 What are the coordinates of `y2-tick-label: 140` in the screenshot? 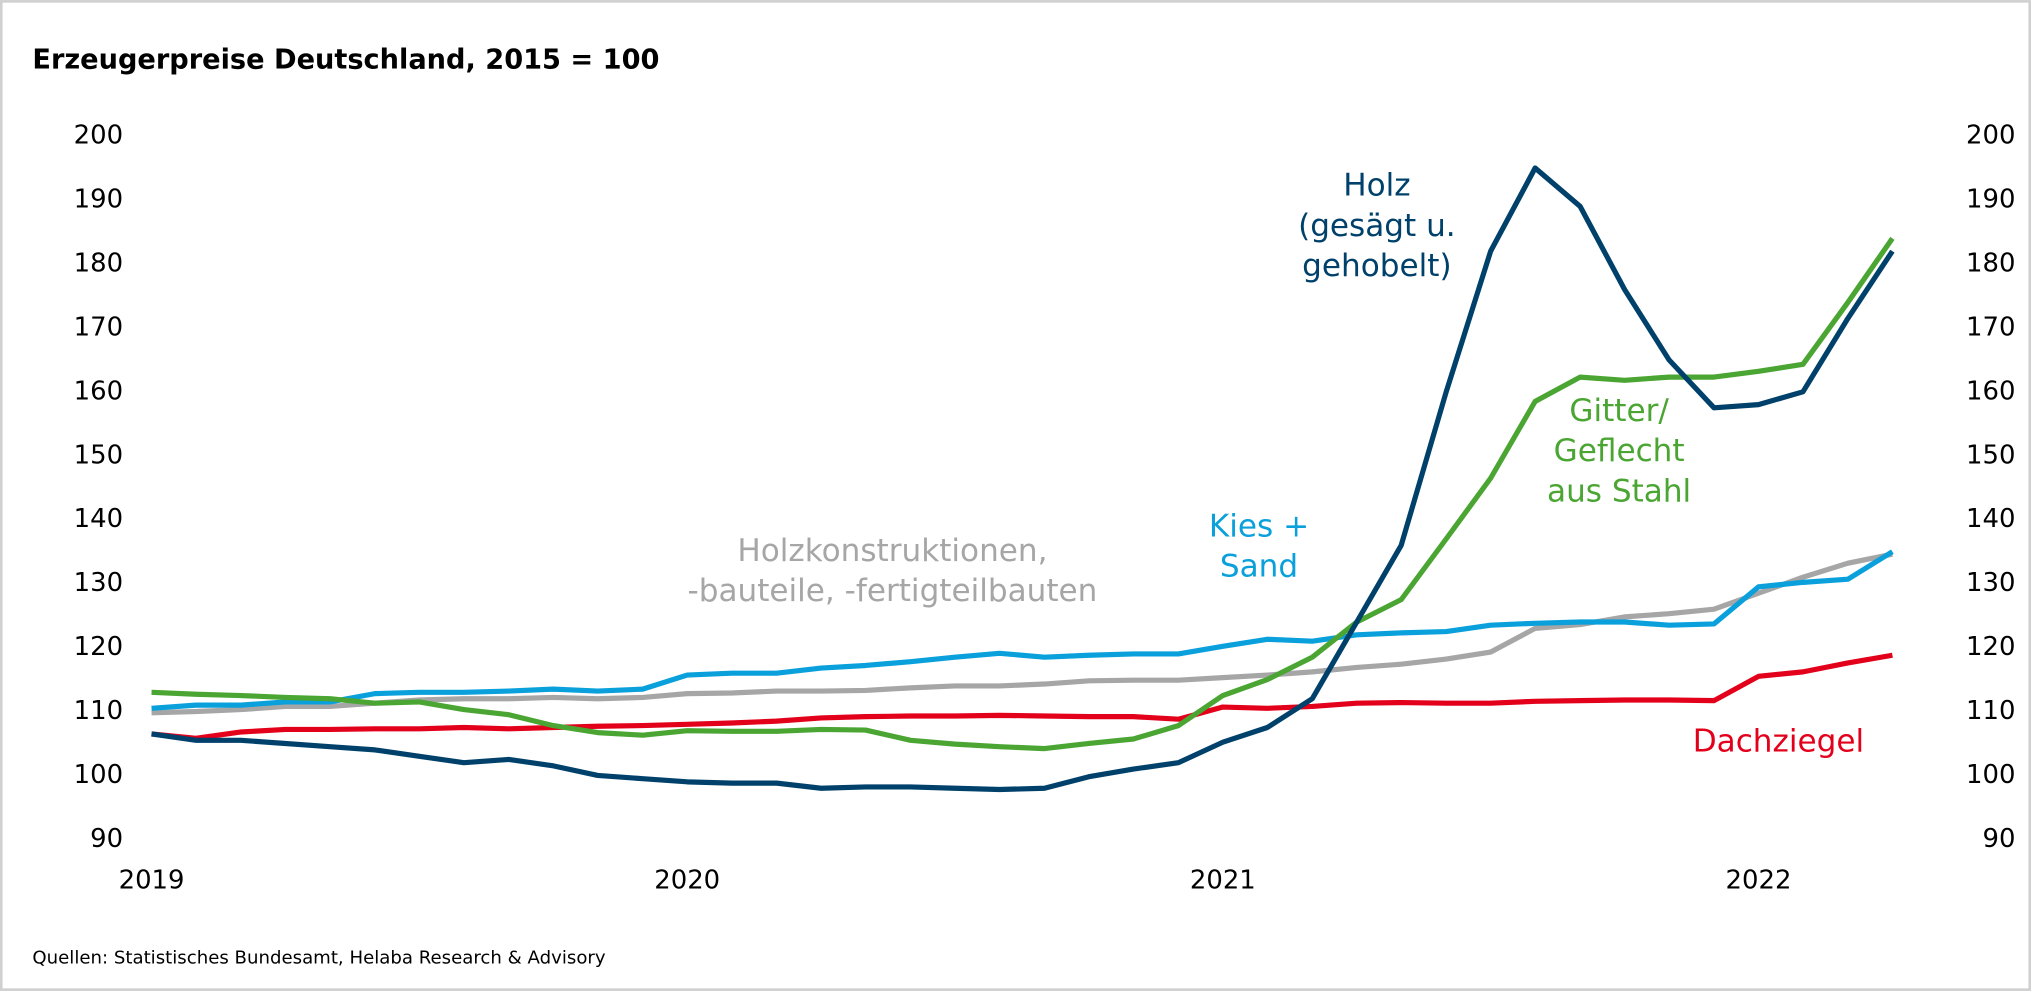 It's located at (1990, 519).